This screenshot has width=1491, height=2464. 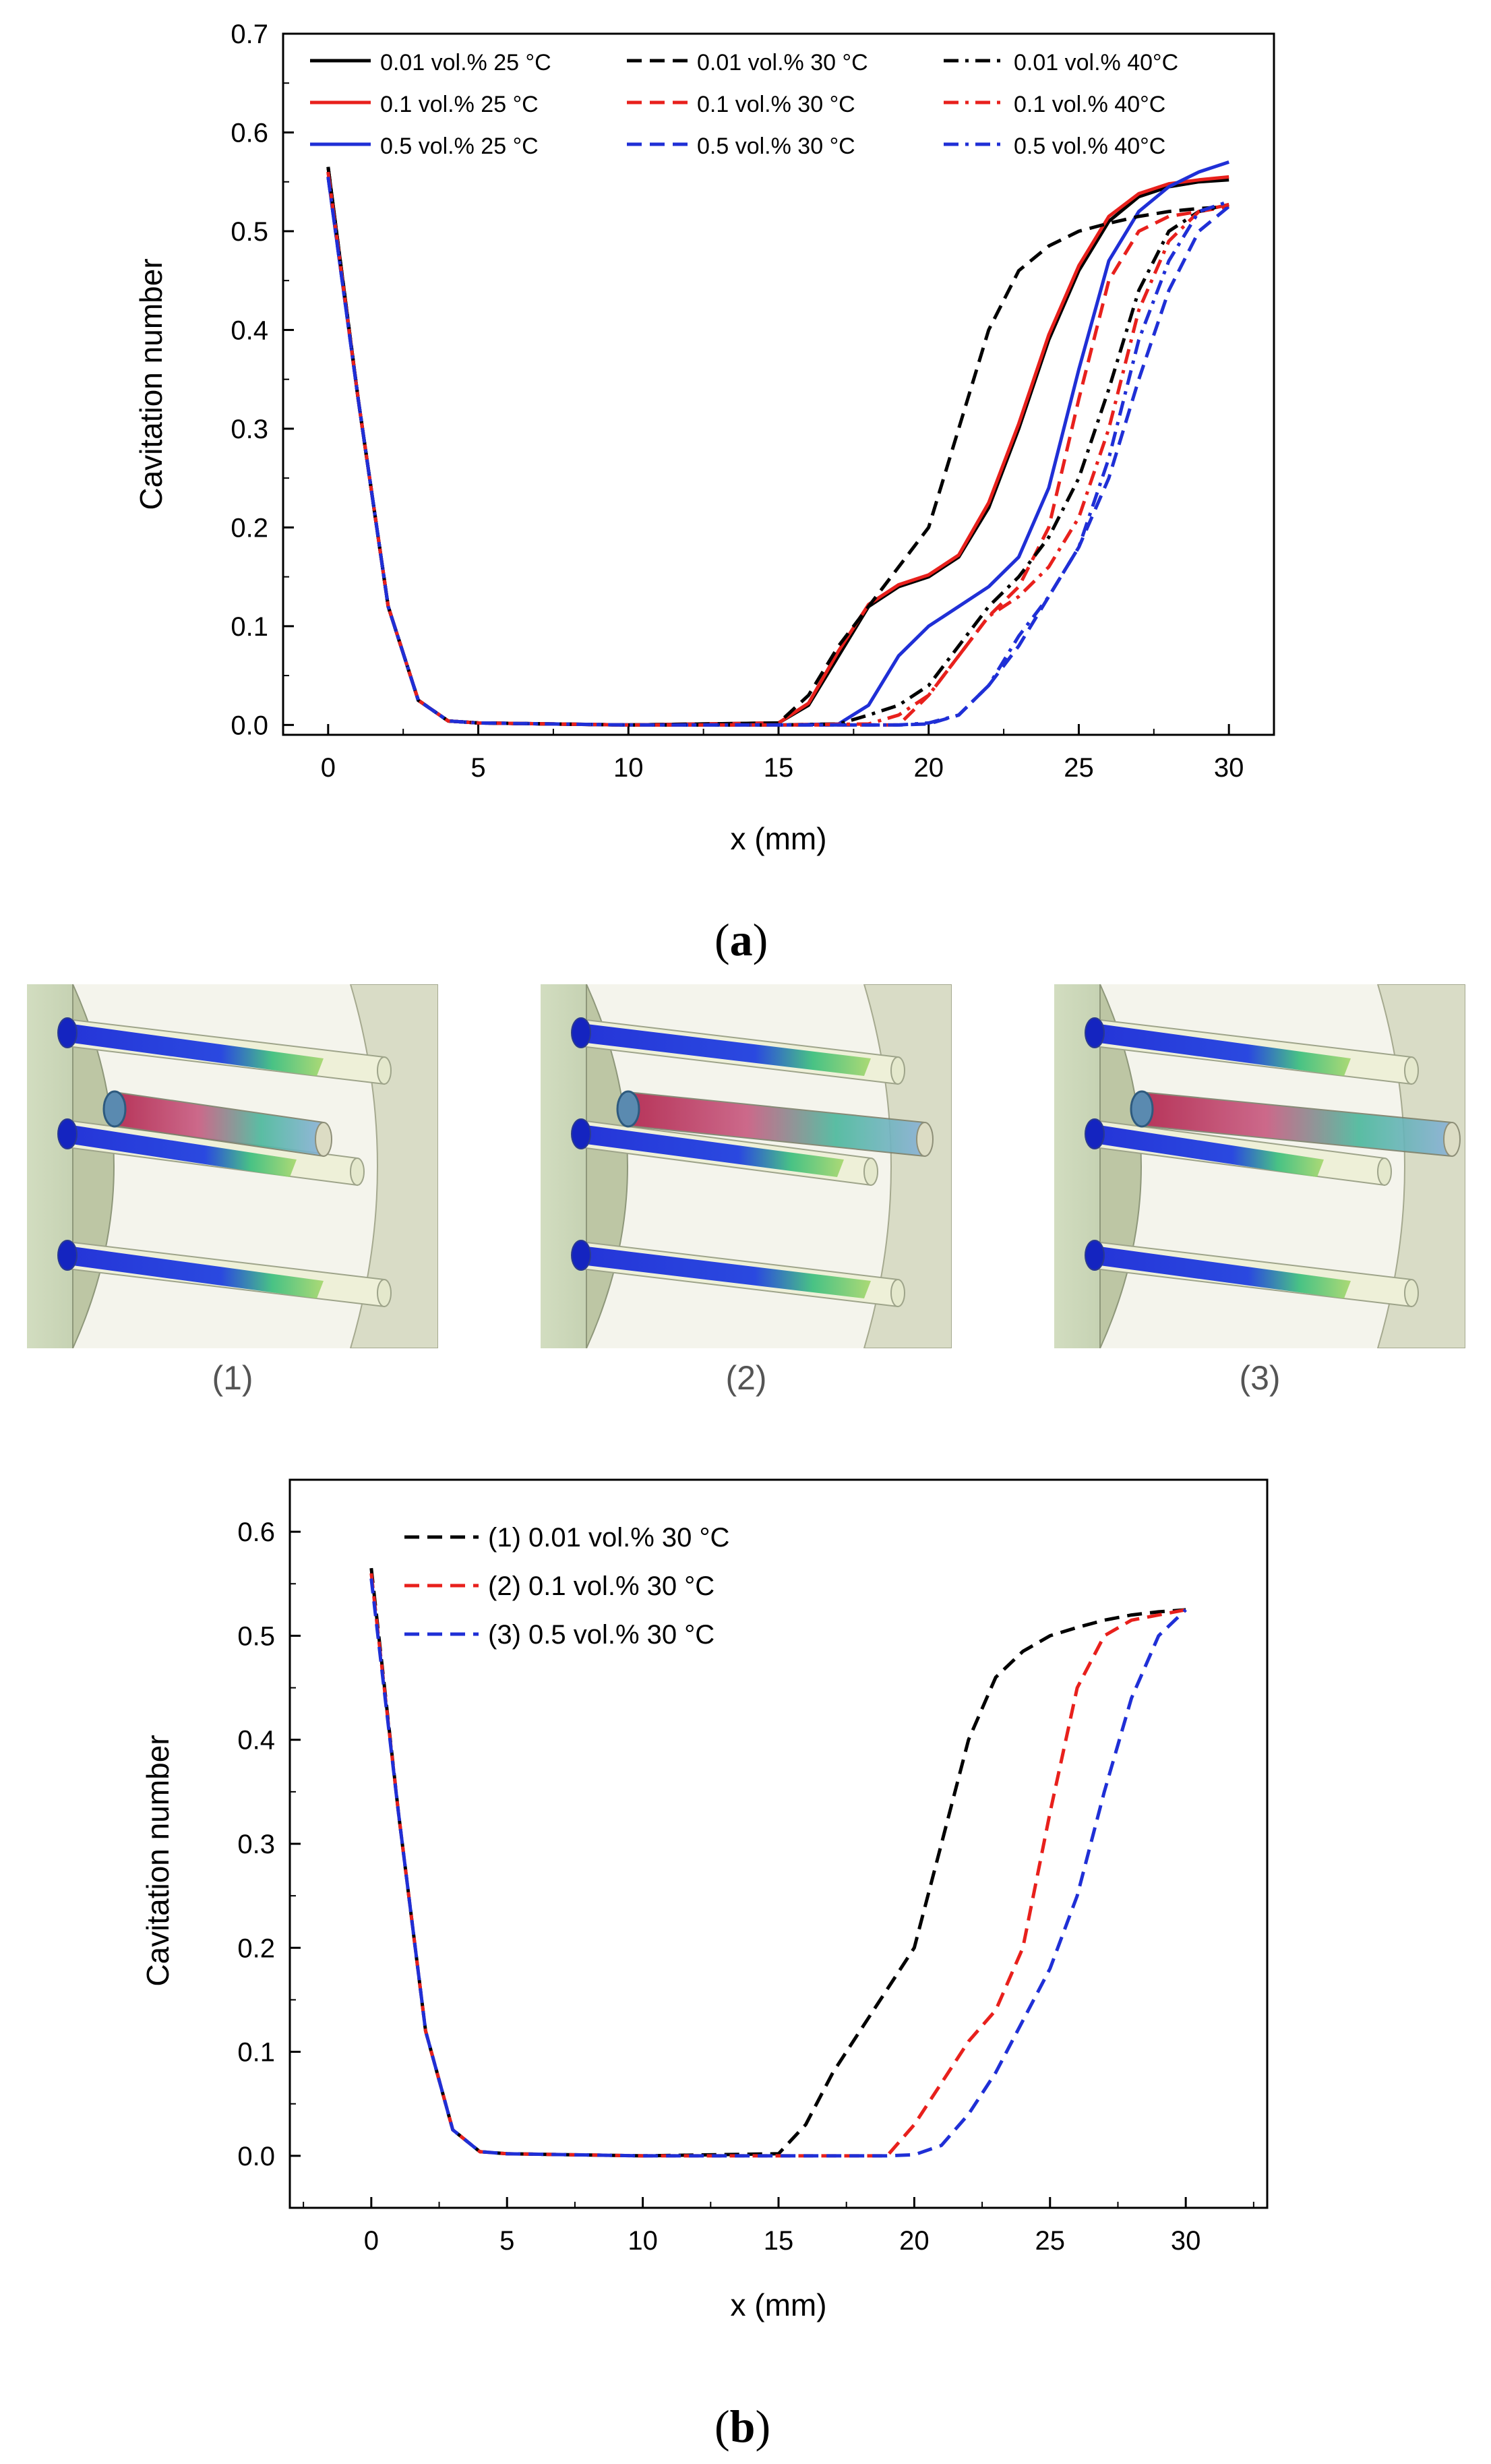 I want to click on render-caption-3: (3), so click(x=1260, y=1378).